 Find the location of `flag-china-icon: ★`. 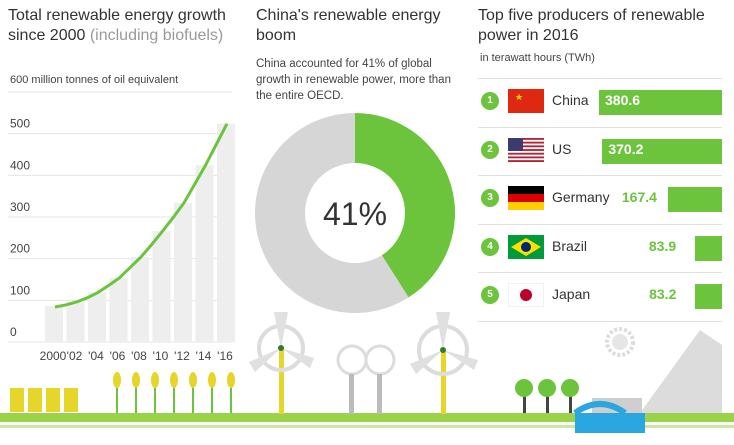

flag-china-icon: ★ is located at coordinates (526, 101).